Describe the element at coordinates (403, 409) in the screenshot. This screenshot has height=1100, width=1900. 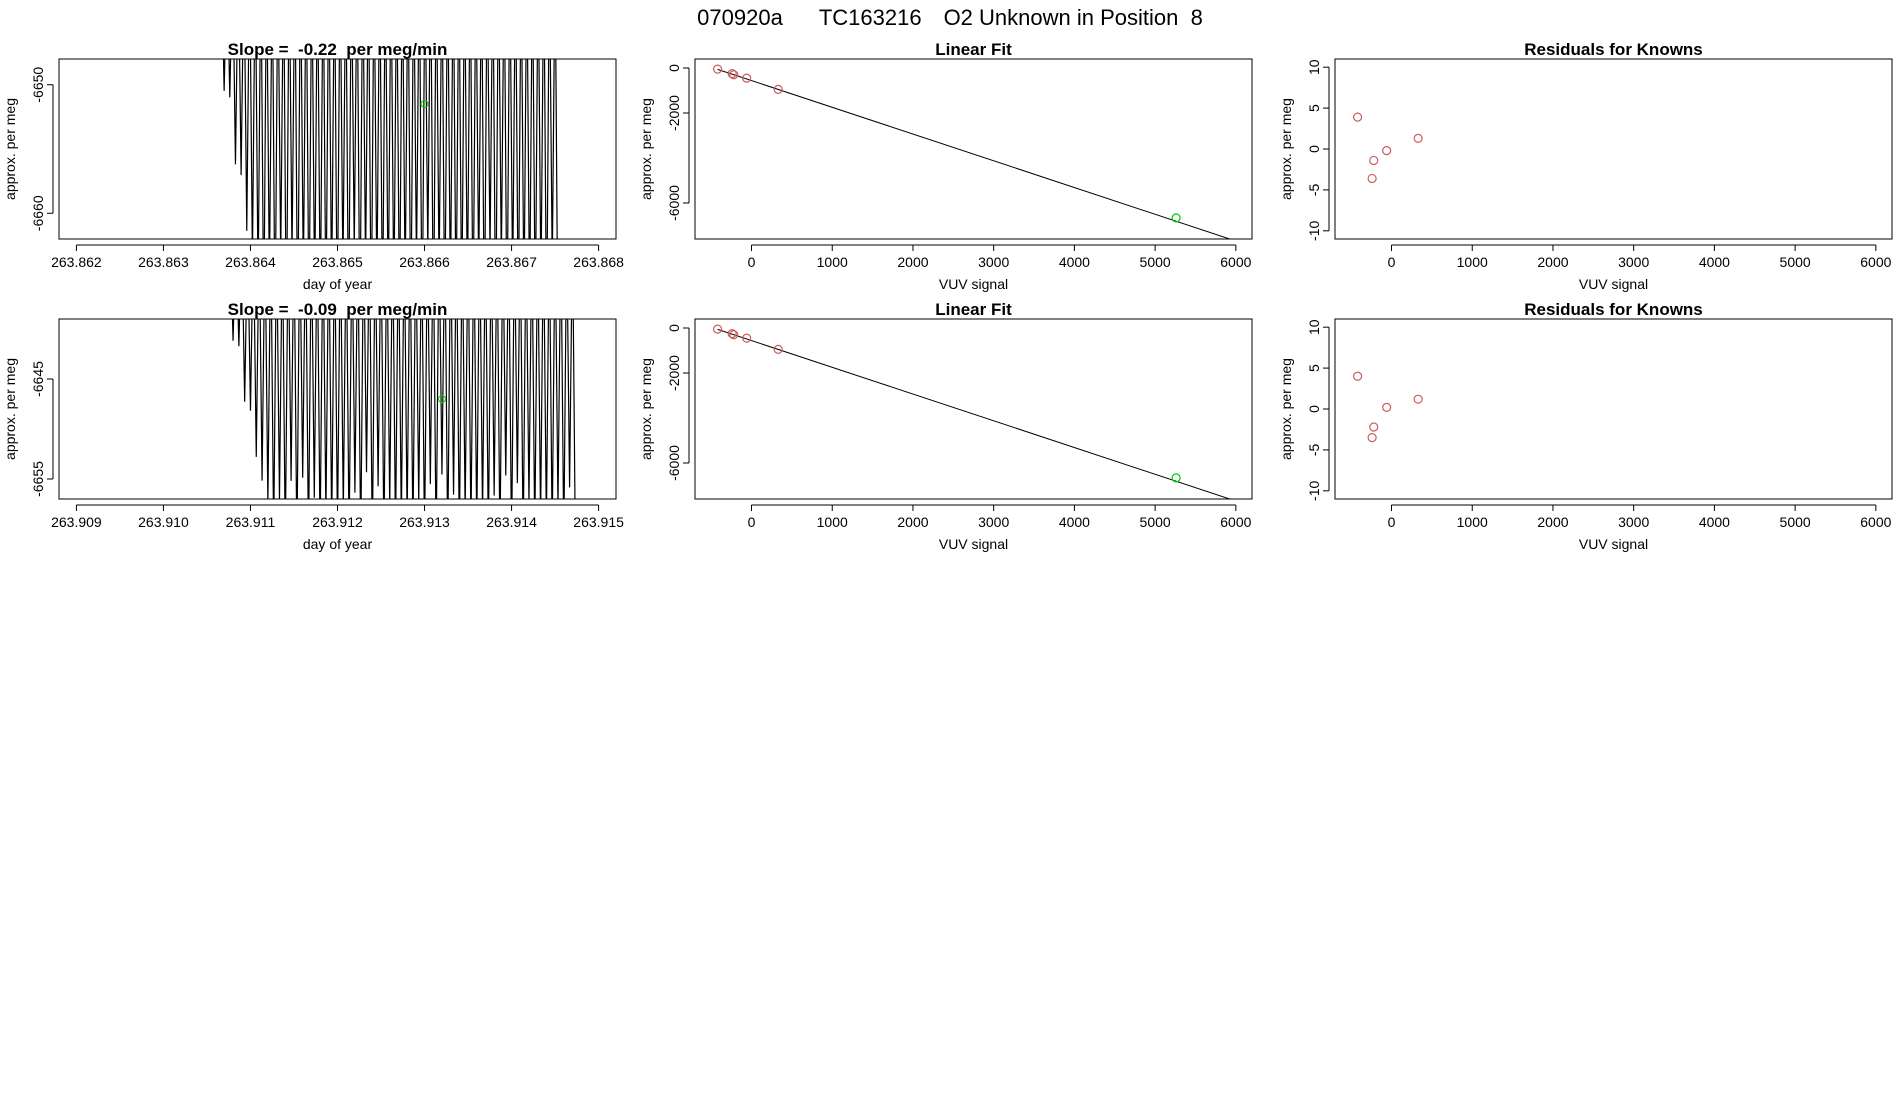
I see `signal-trace` at that location.